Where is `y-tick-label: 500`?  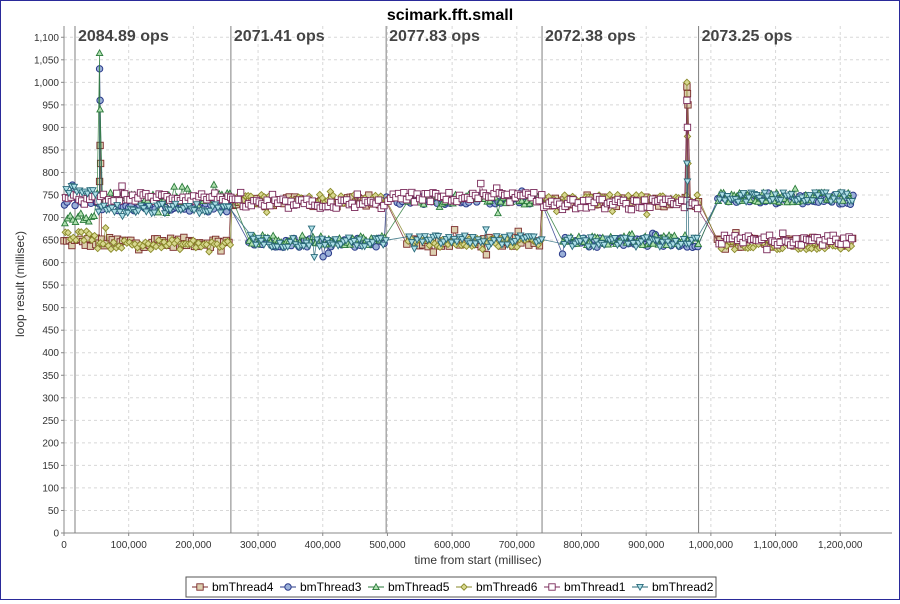 y-tick-label: 500 is located at coordinates (50, 308).